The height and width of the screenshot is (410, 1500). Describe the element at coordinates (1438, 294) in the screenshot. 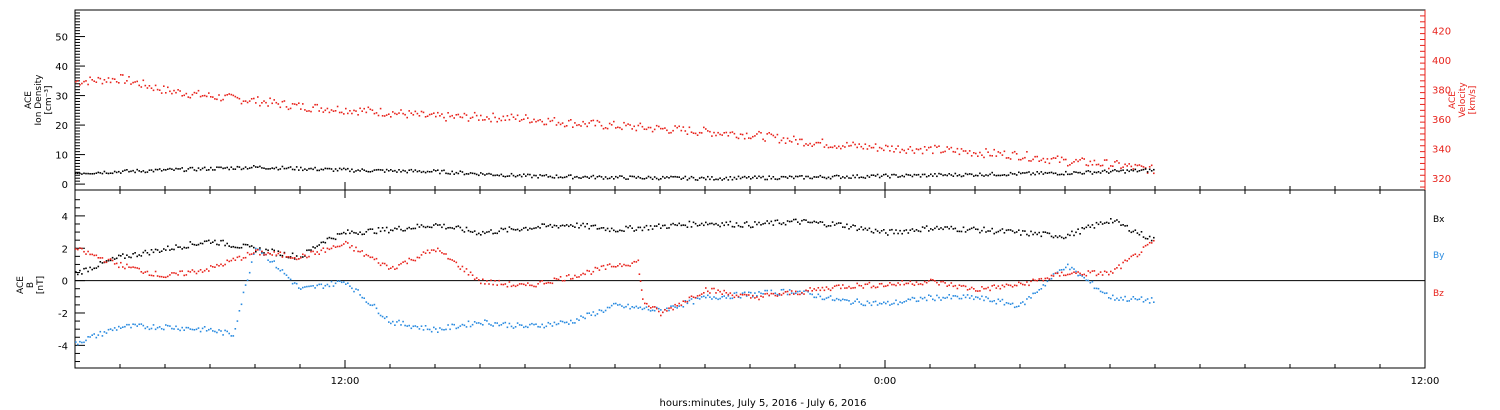

I see `legend-Bz: Bz` at that location.